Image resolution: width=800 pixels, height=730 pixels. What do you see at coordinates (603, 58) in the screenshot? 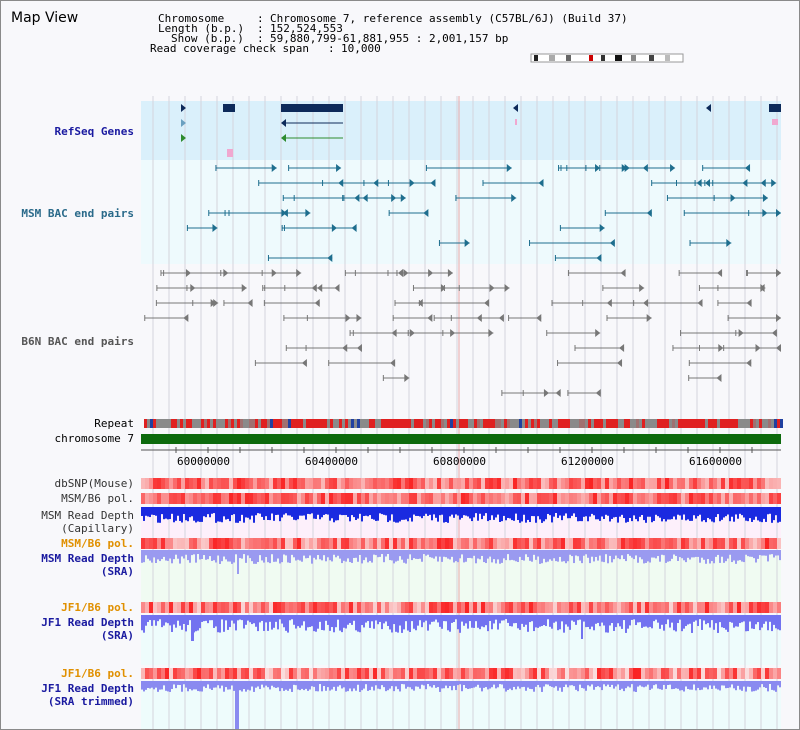
I see `ideogram-band` at bounding box center [603, 58].